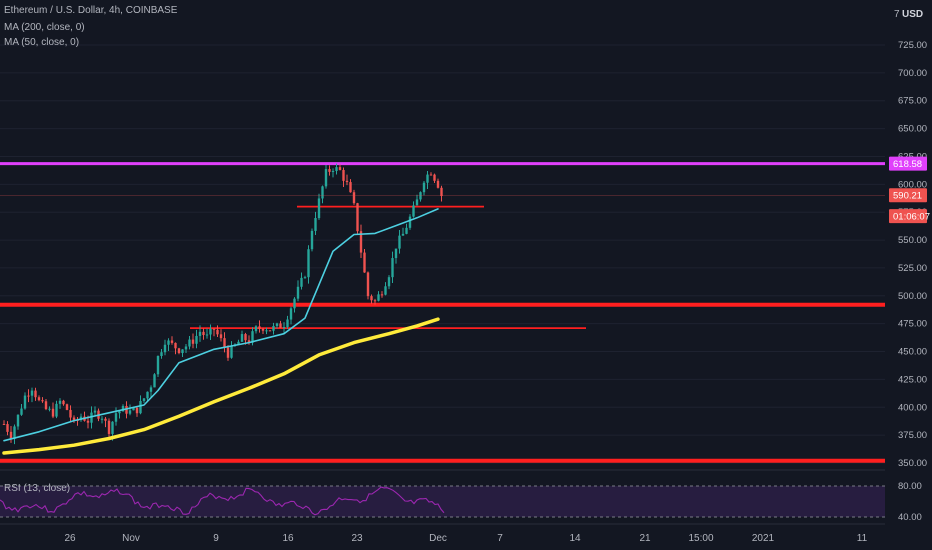 The width and height of the screenshot is (932, 550). Describe the element at coordinates (91, 10) in the screenshot. I see `symbol-title: Ethereum / U.S. Dollar, 4h, COINBASE` at that location.